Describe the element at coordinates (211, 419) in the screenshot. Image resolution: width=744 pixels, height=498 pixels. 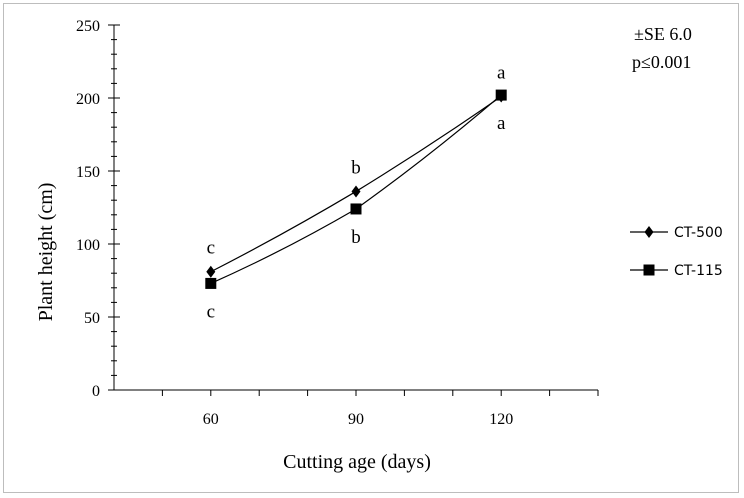
I see `x-tick-label: 60` at that location.